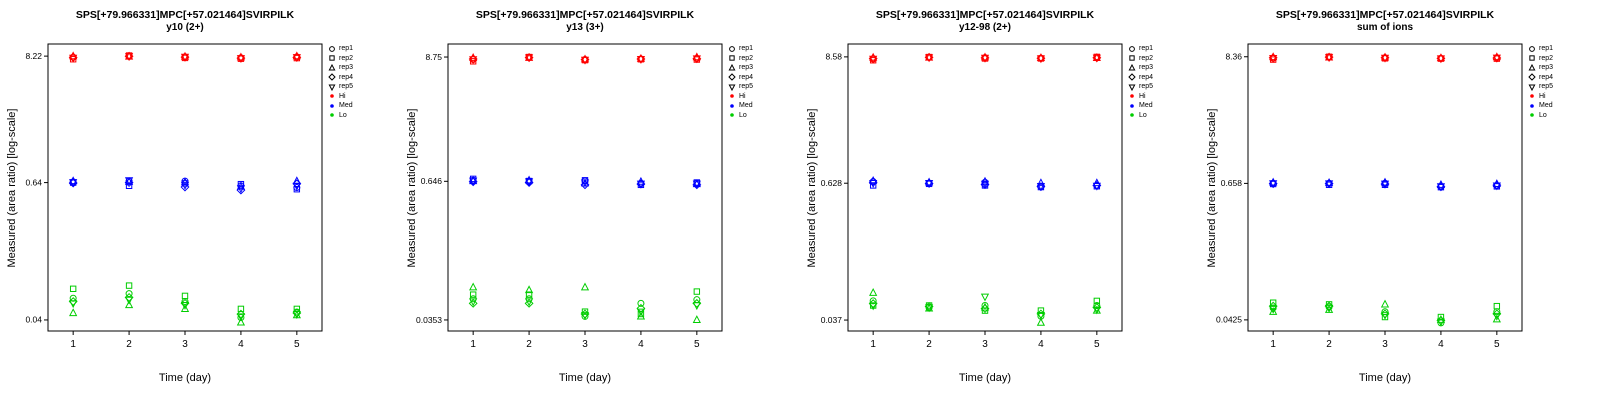  What do you see at coordinates (763, 49) in the screenshot?
I see `legend-item-rep1: rep1` at bounding box center [763, 49].